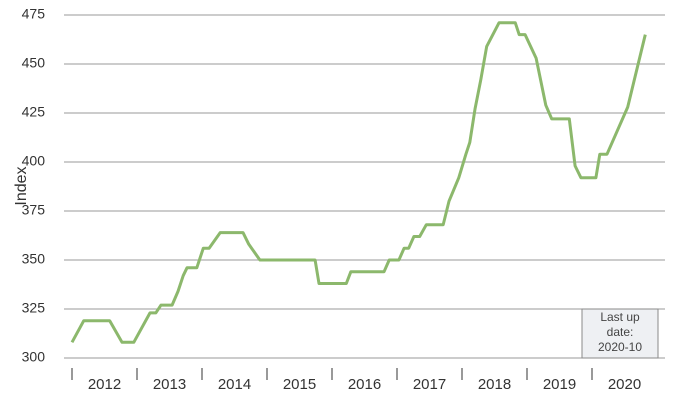  I want to click on annotation-text: Last up, so click(620, 317).